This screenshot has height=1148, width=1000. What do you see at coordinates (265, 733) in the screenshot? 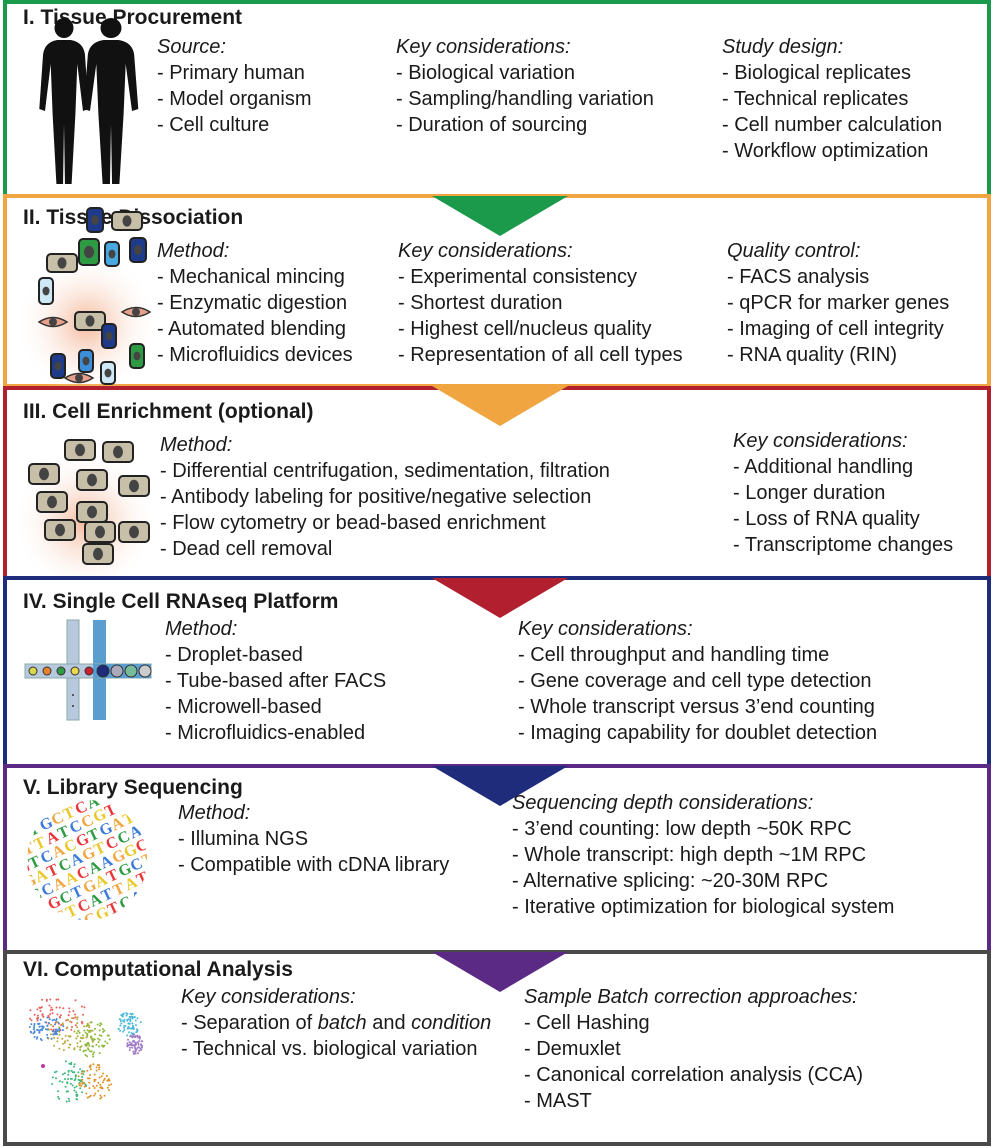
I see `list-item: - Microfluidics-enabled` at bounding box center [265, 733].